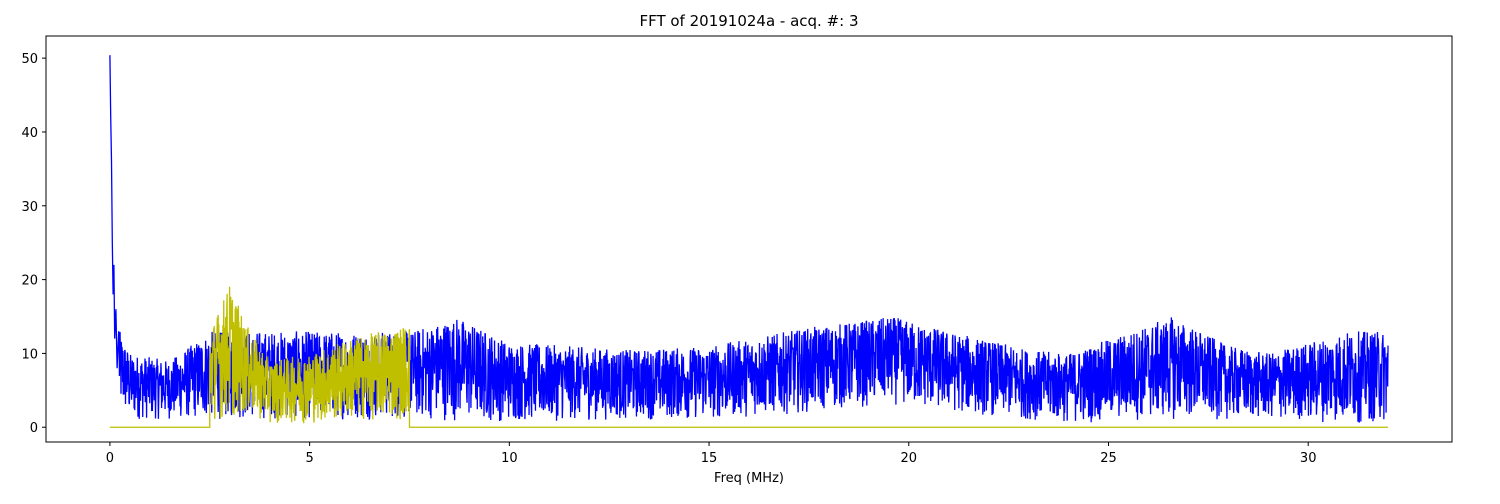  What do you see at coordinates (309, 458) in the screenshot?
I see `x-tick-label: 5` at bounding box center [309, 458].